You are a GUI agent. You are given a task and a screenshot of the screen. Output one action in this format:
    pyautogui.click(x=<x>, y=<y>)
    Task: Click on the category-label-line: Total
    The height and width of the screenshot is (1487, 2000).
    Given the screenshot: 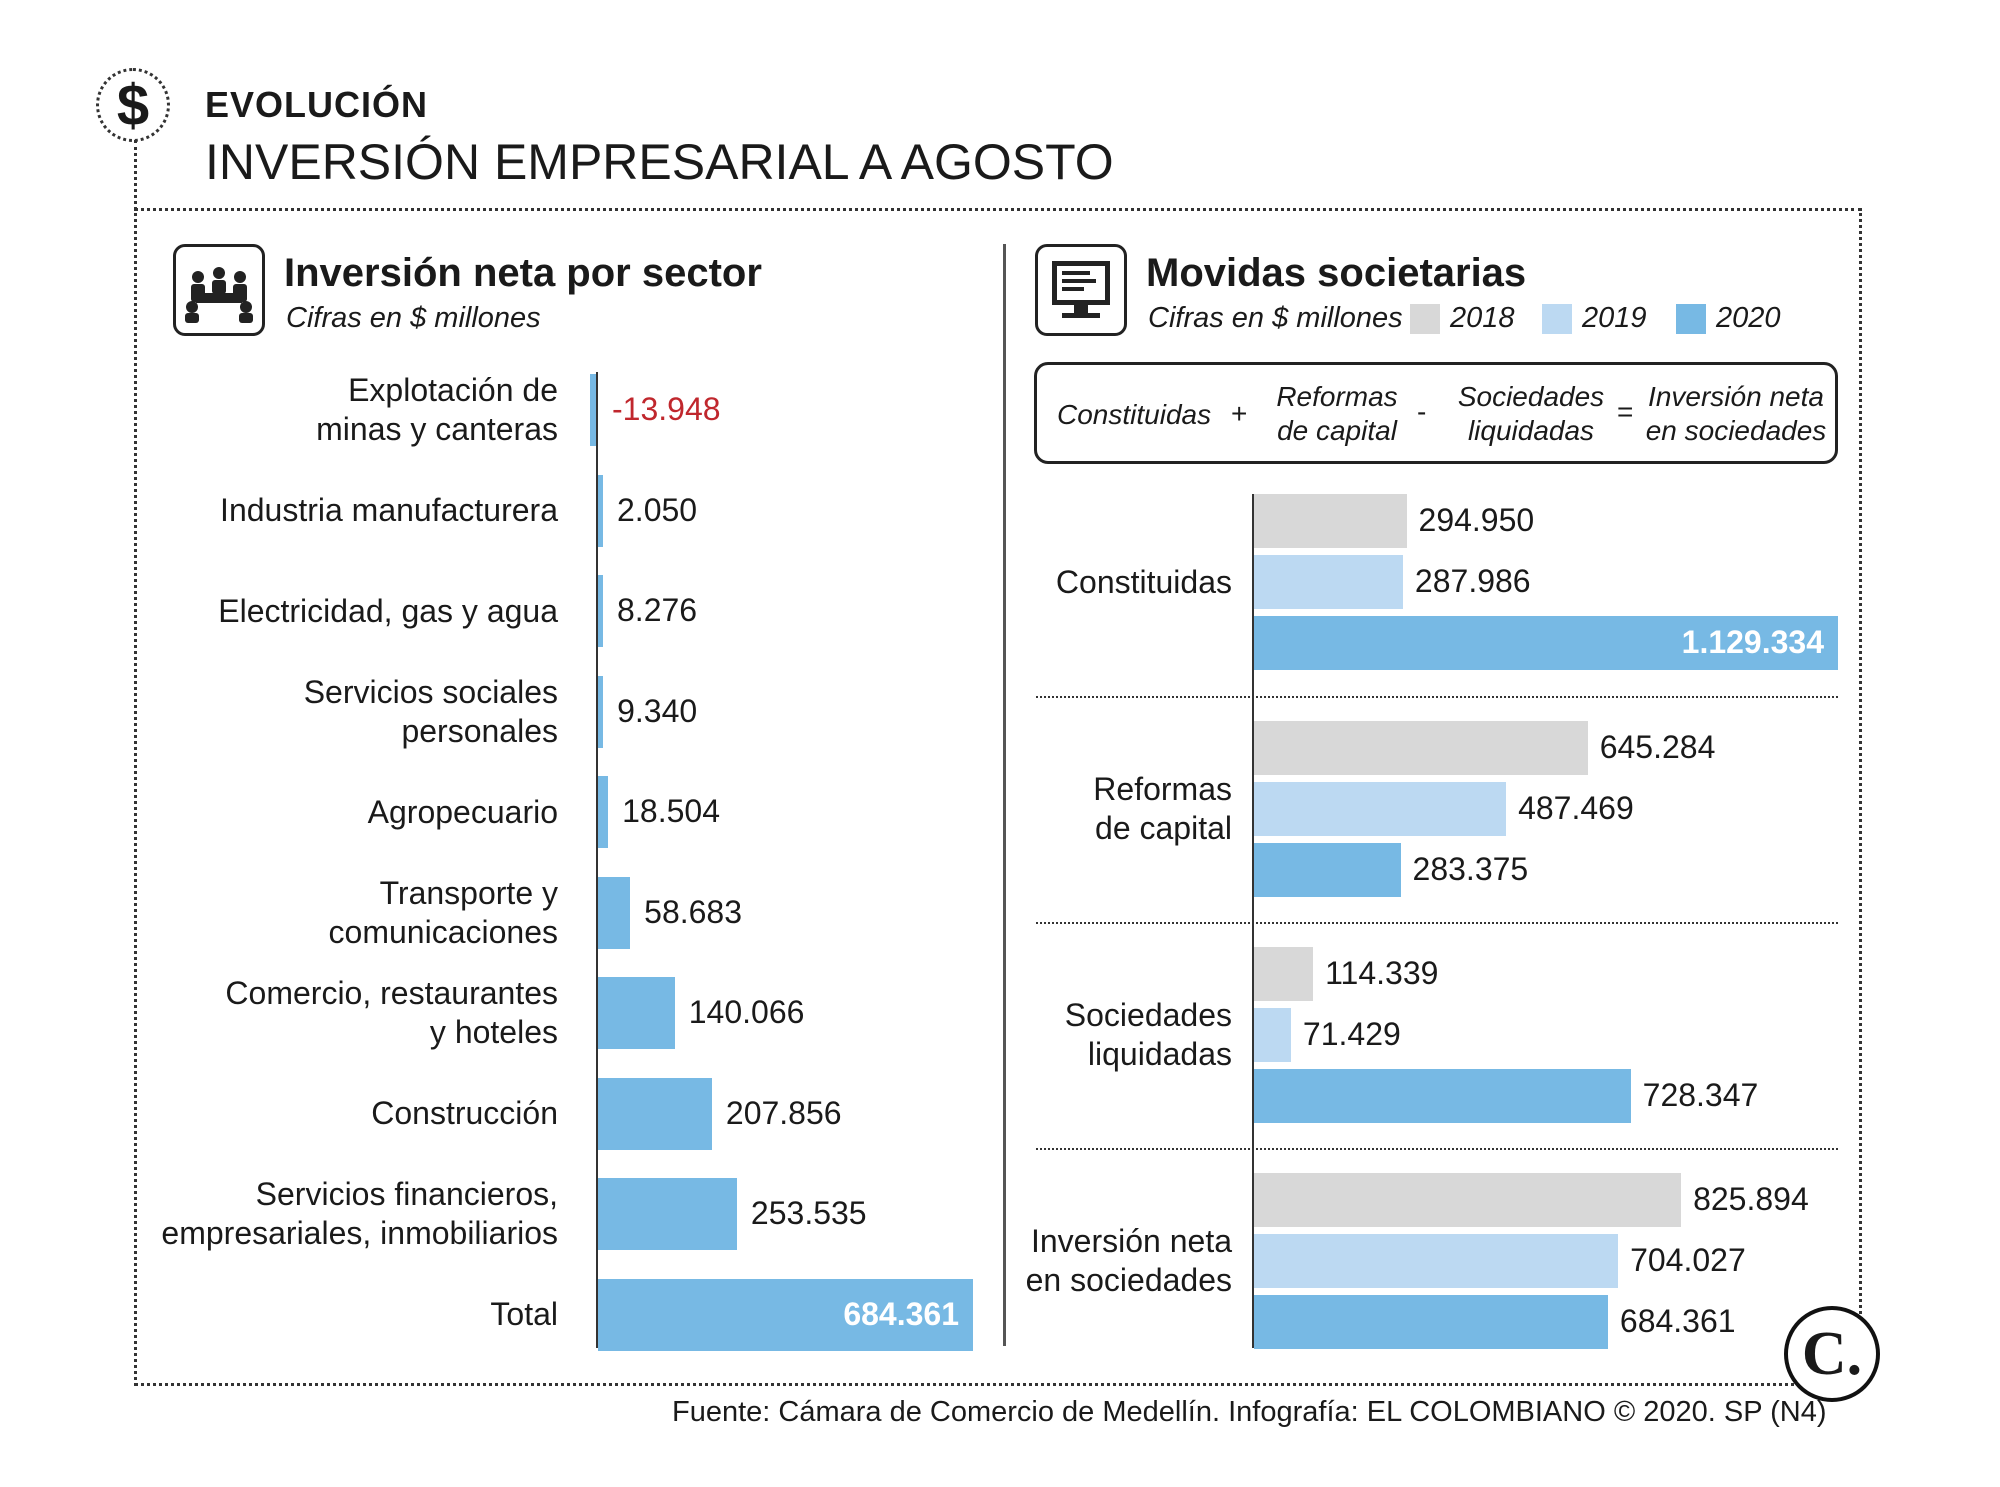 What is the action you would take?
    pyautogui.click(x=524, y=1314)
    